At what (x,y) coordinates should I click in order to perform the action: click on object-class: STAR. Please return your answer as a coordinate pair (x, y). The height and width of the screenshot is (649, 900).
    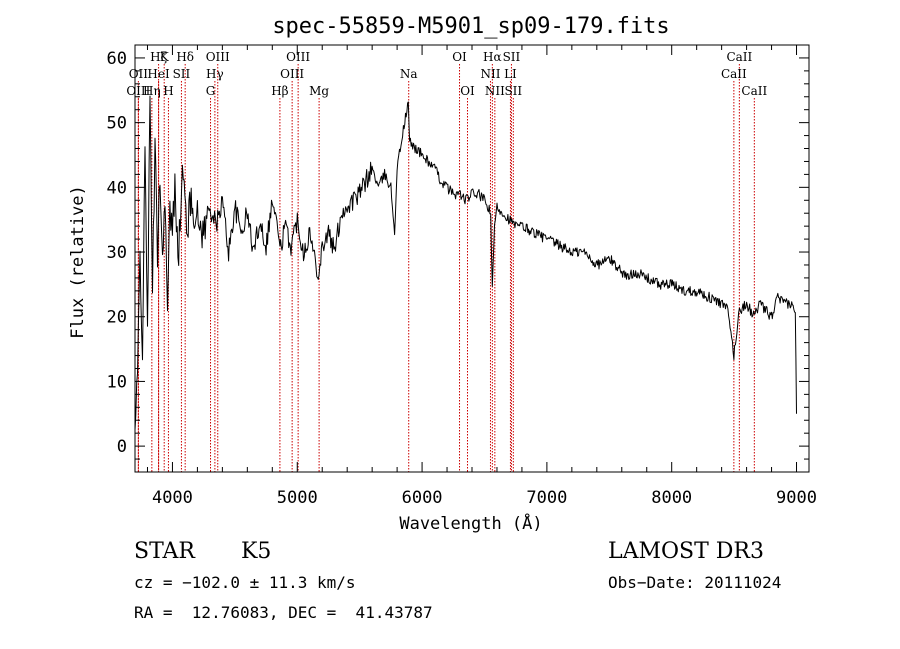
    Looking at the image, I should click on (164, 551).